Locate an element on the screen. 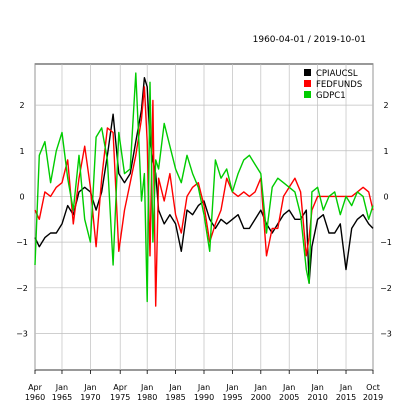 The image size is (407, 411). x-tick-year: 1960 is located at coordinates (35, 397).